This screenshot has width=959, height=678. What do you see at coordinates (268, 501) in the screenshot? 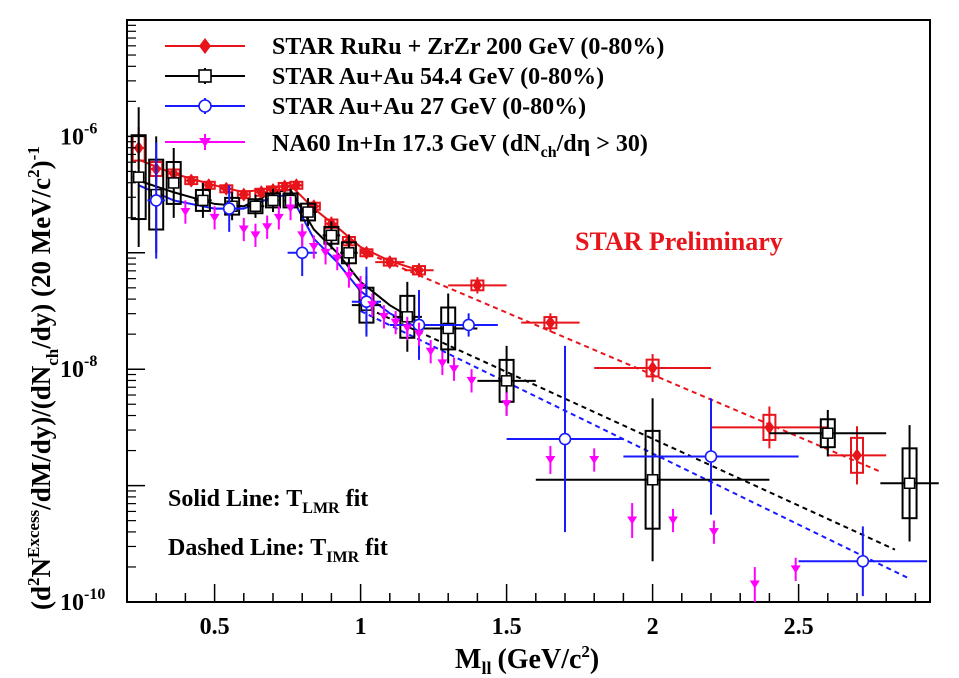
I see `annotation-solid-line: Solid Line: TLMR fit` at bounding box center [268, 501].